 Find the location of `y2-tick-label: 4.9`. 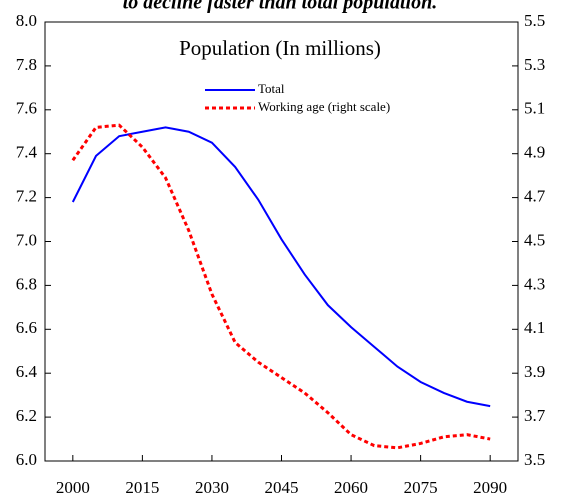

y2-tick-label: 4.9 is located at coordinates (534, 152).